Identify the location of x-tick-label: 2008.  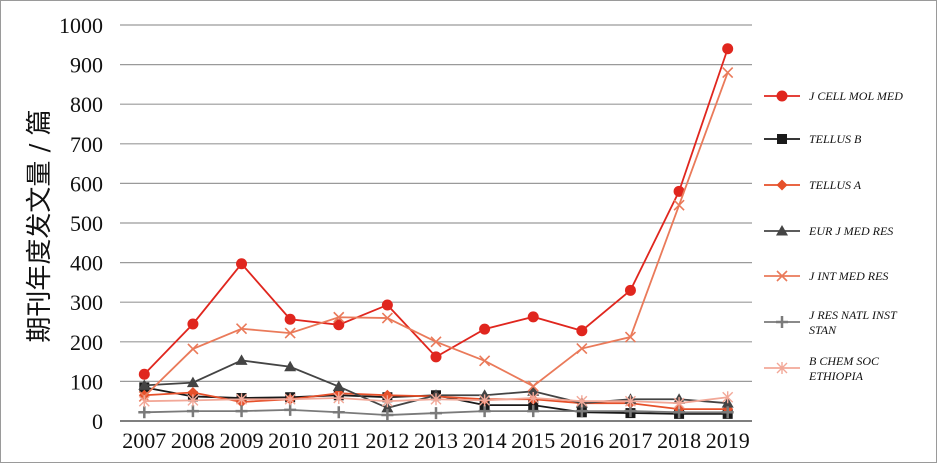
(193, 440).